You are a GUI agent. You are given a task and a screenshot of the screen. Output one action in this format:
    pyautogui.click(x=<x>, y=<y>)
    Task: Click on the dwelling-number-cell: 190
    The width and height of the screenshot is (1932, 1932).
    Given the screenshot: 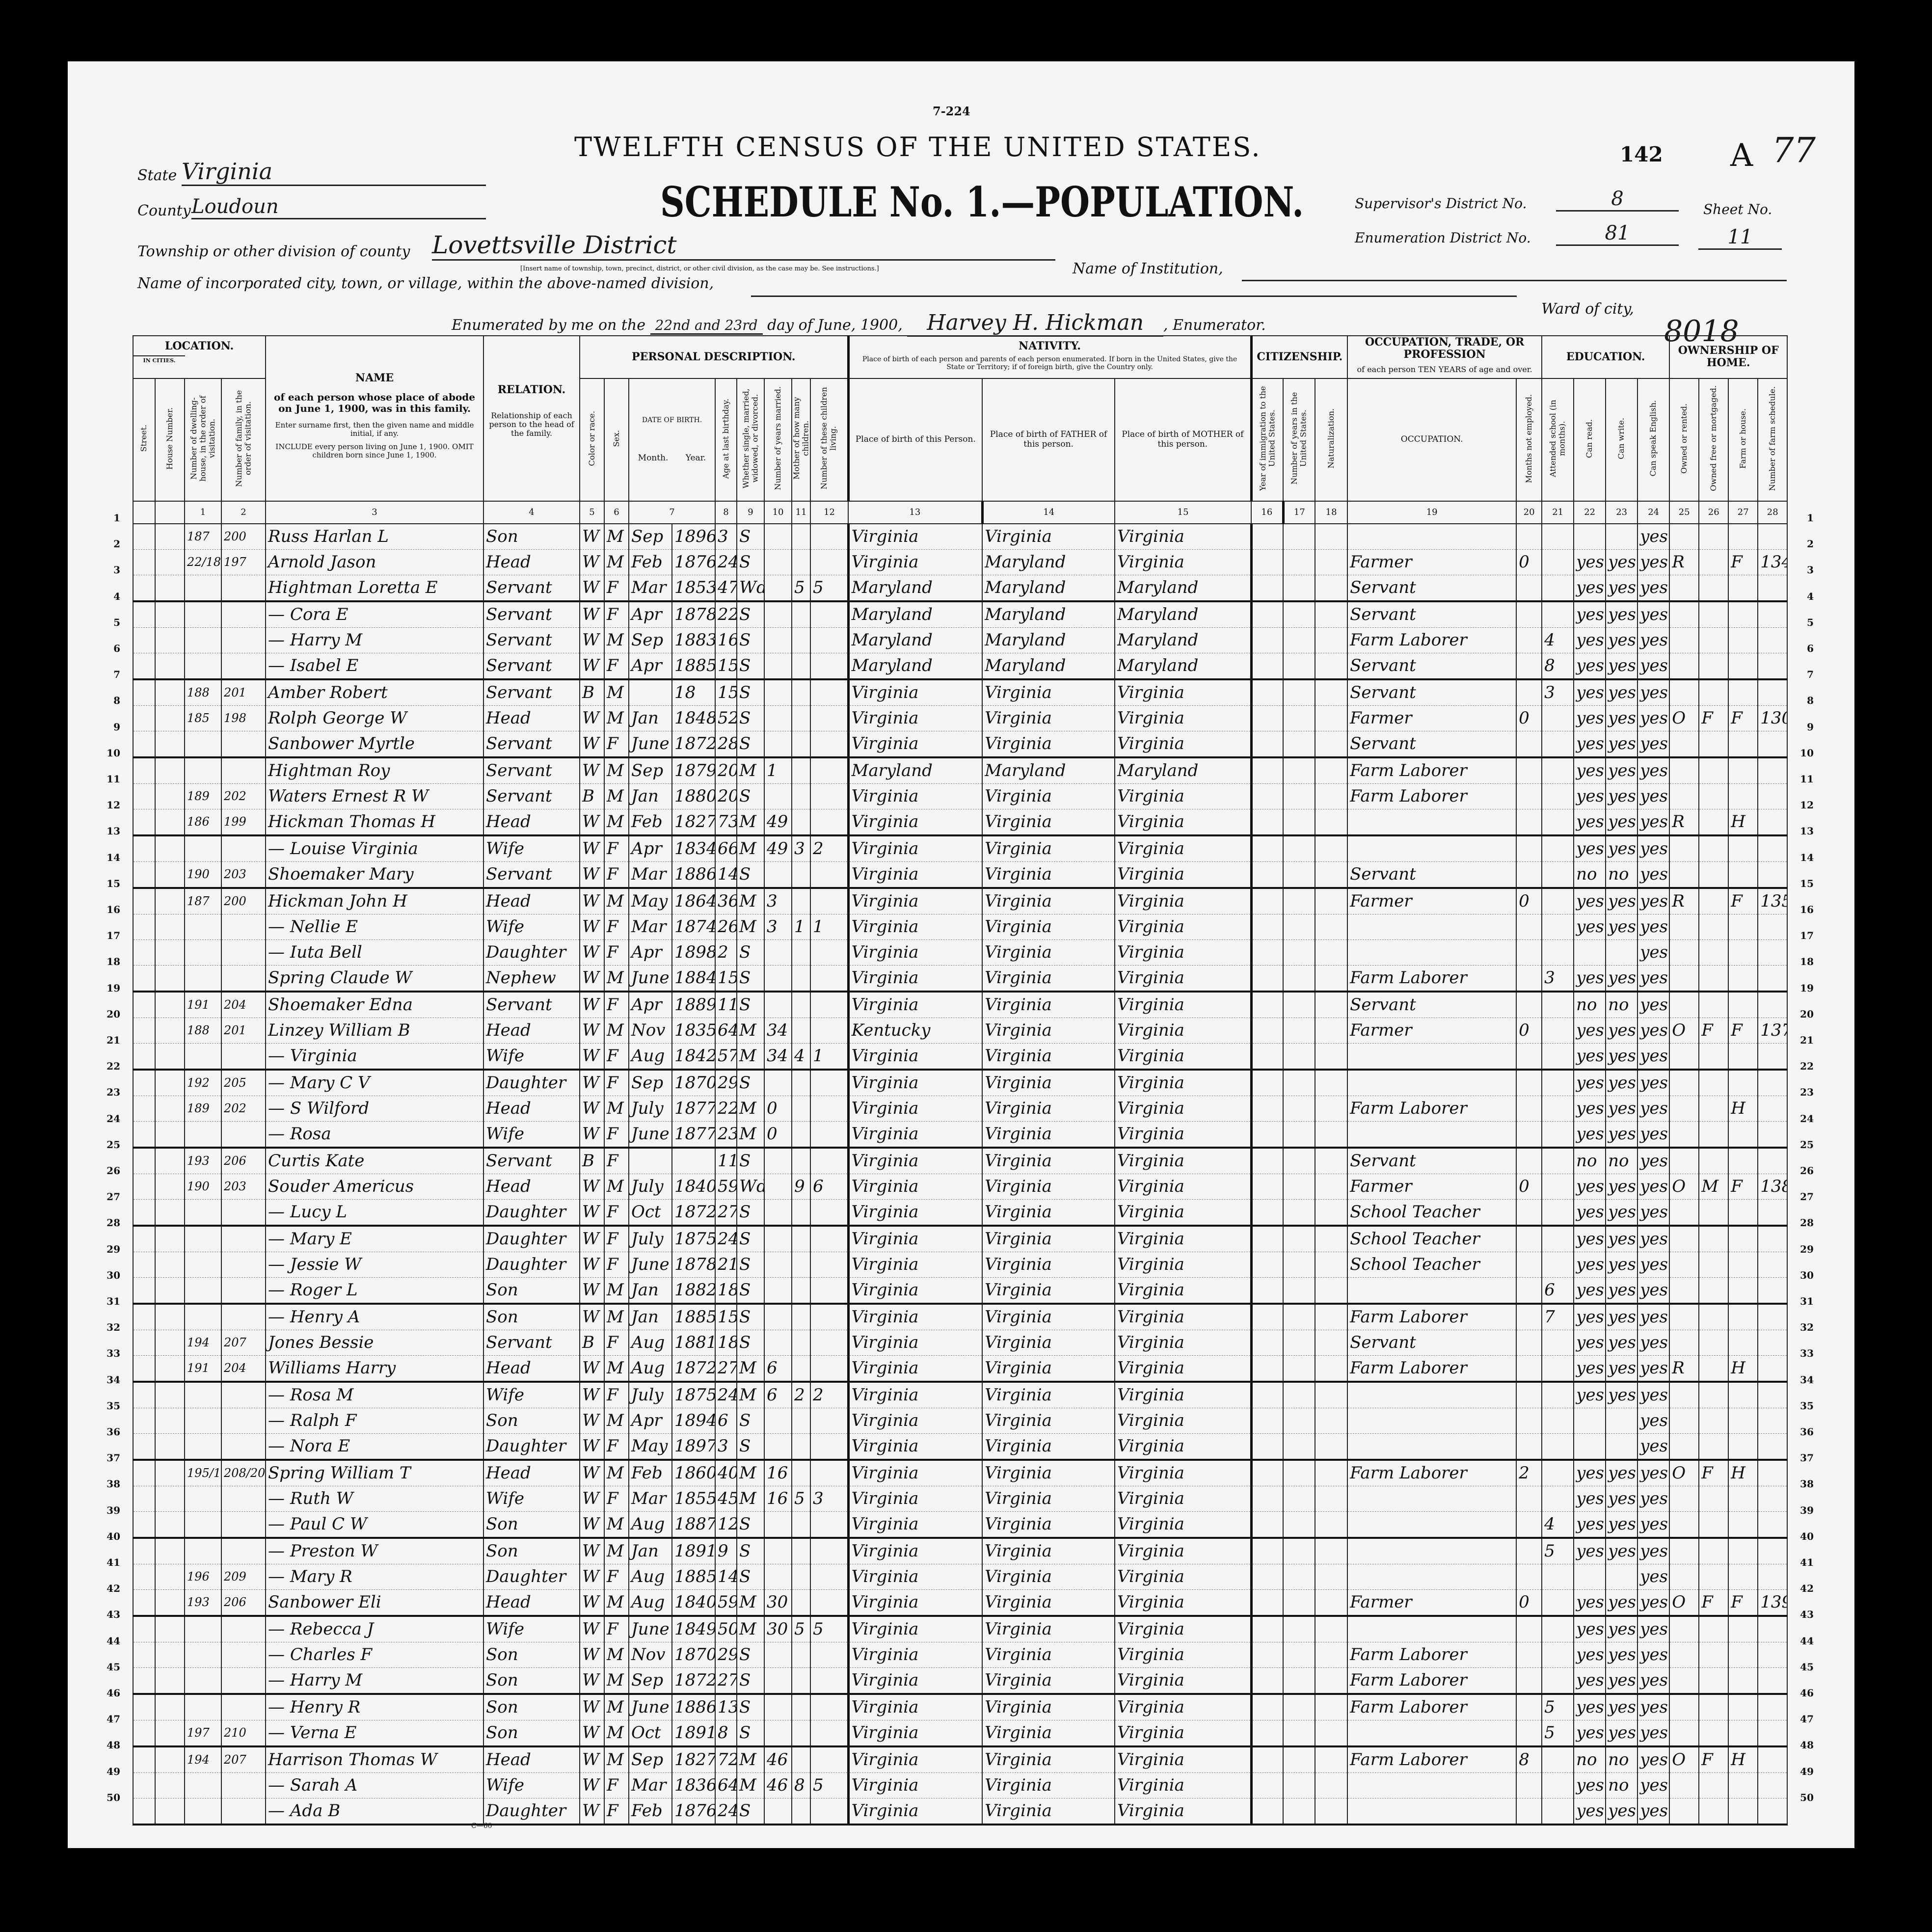 What is the action you would take?
    pyautogui.click(x=203, y=1186)
    